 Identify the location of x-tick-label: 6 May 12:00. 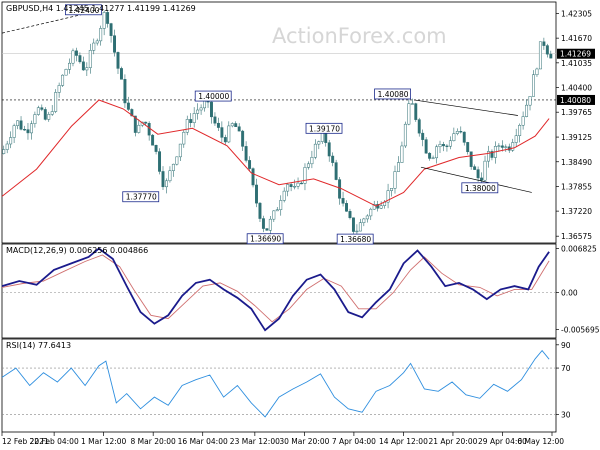
(540, 441).